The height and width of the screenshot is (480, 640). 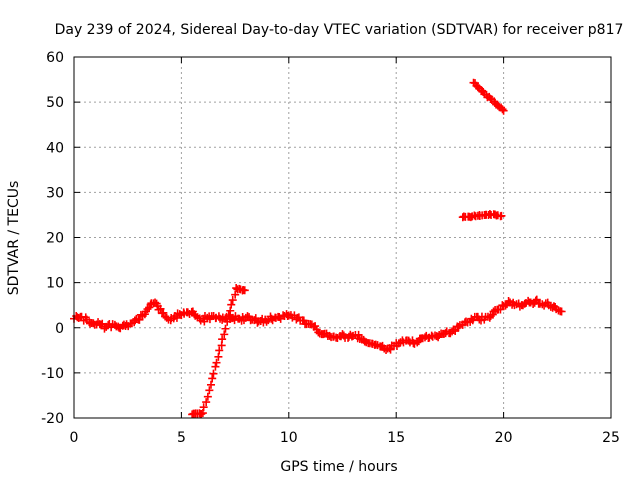 What do you see at coordinates (14, 238) in the screenshot?
I see `y-axis-label: SDTVAR / TECUs` at bounding box center [14, 238].